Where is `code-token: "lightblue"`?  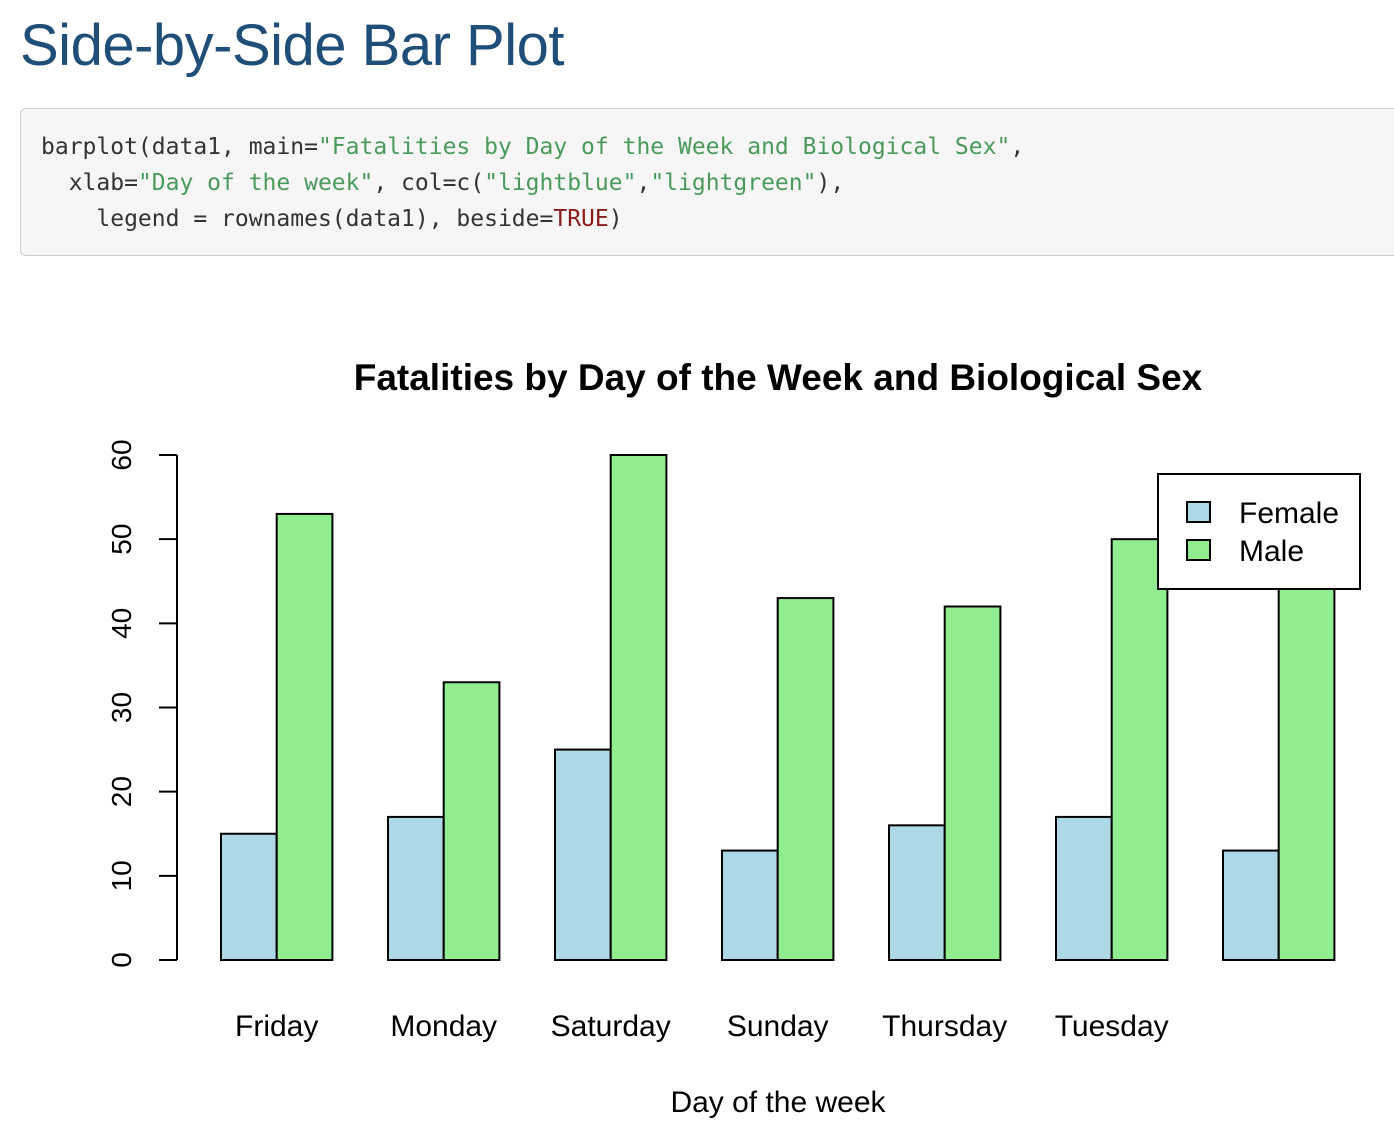 code-token: "lightblue" is located at coordinates (560, 183).